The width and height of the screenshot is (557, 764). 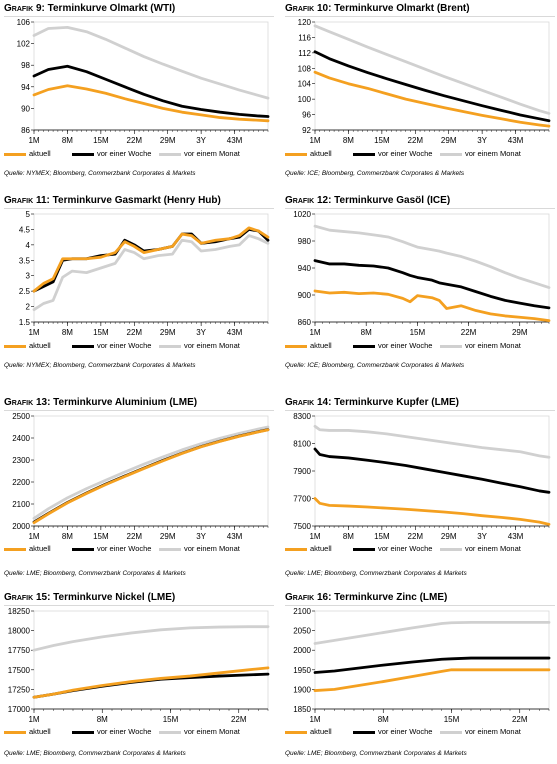 I want to click on y-tick-label: 1950, so click(x=302, y=670).